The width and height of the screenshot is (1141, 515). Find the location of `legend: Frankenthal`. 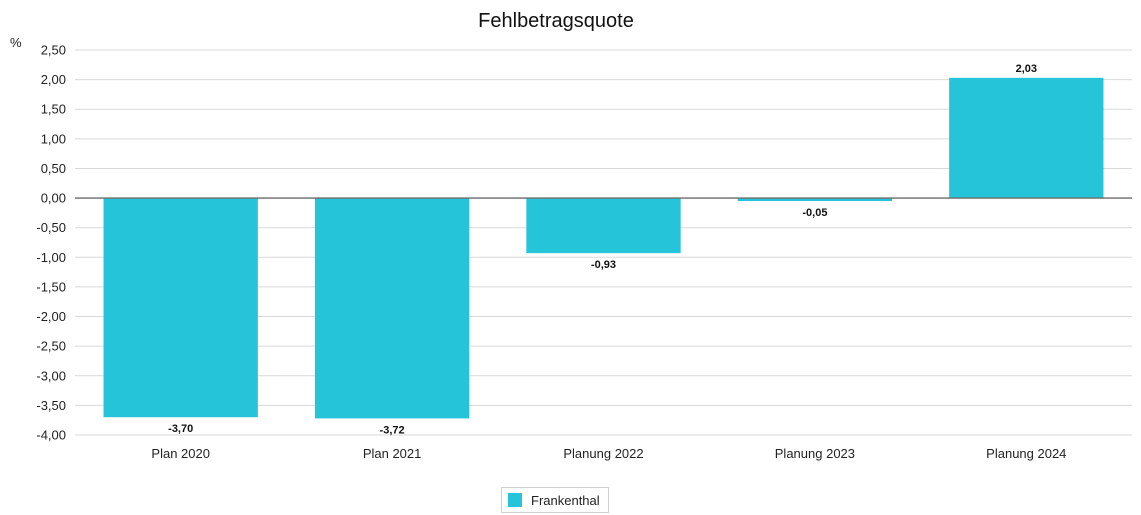

legend: Frankenthal is located at coordinates (555, 500).